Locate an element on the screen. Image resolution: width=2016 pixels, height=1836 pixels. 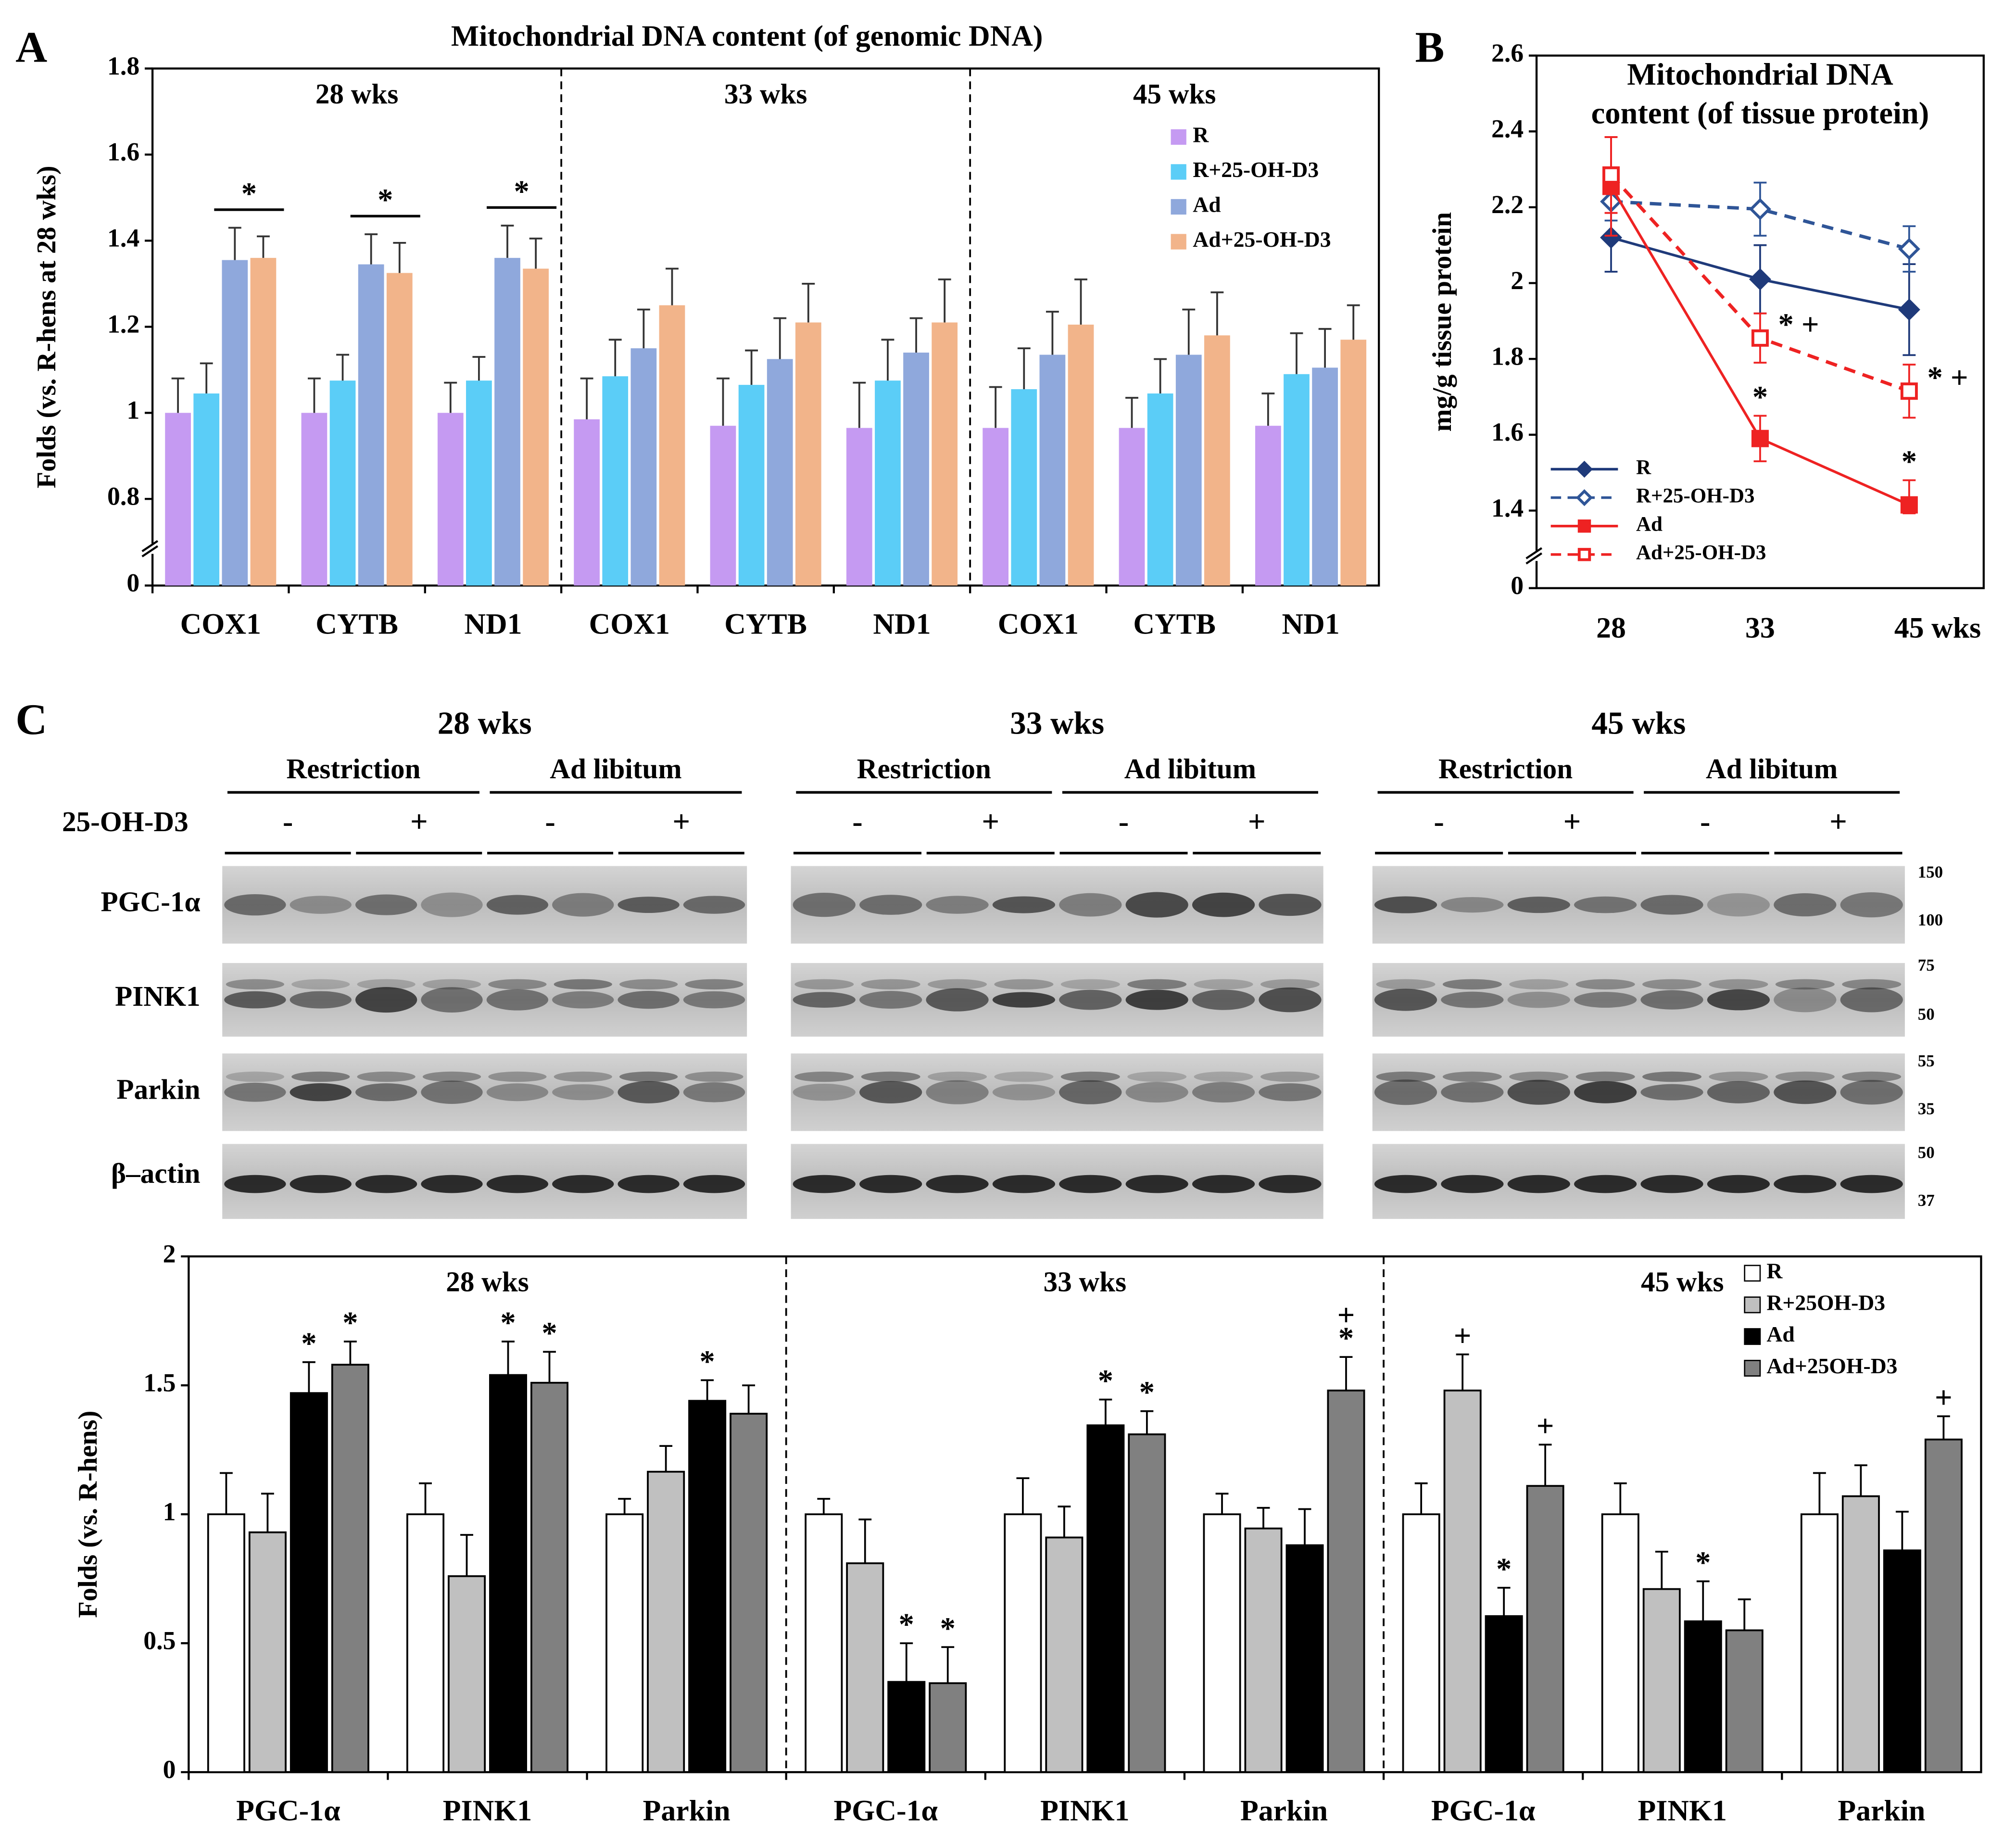
y-tick-label: 1.6 is located at coordinates (1508, 432).